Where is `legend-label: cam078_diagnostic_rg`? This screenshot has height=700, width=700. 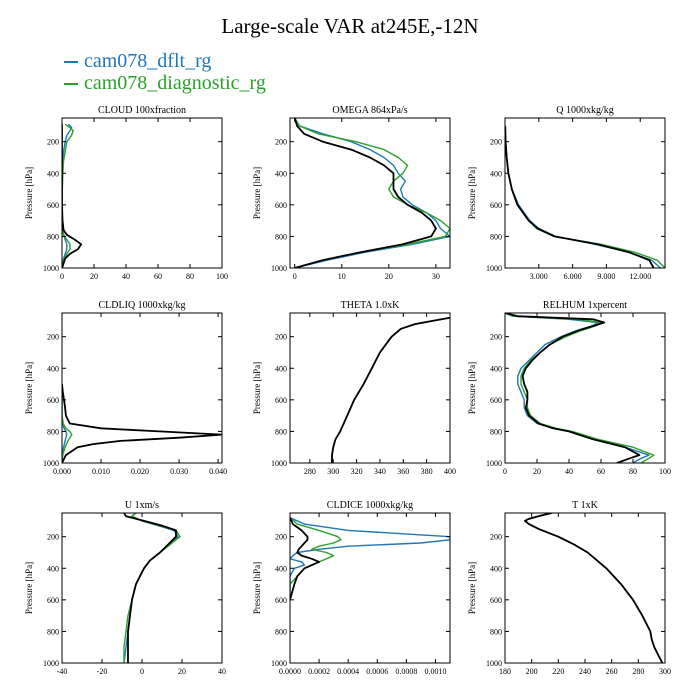 legend-label: cam078_diagnostic_rg is located at coordinates (175, 83).